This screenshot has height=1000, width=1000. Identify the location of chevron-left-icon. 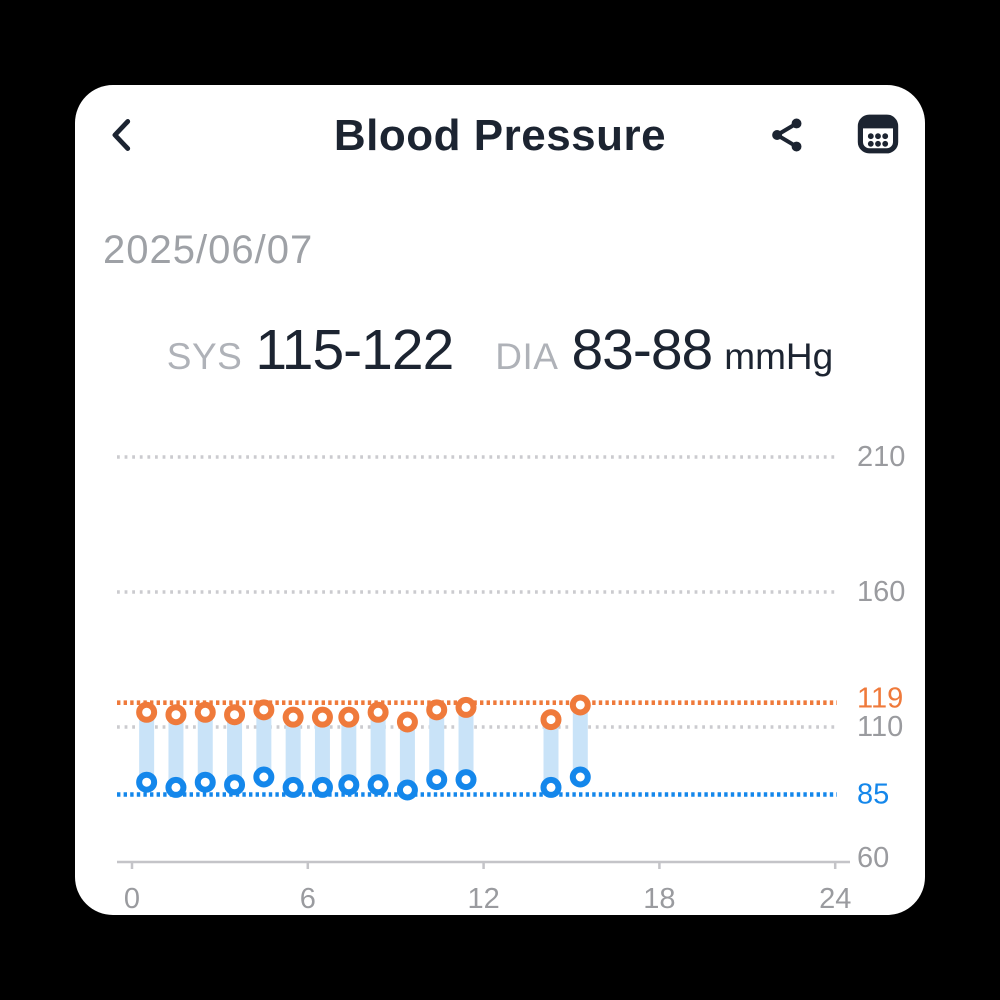
(121, 135).